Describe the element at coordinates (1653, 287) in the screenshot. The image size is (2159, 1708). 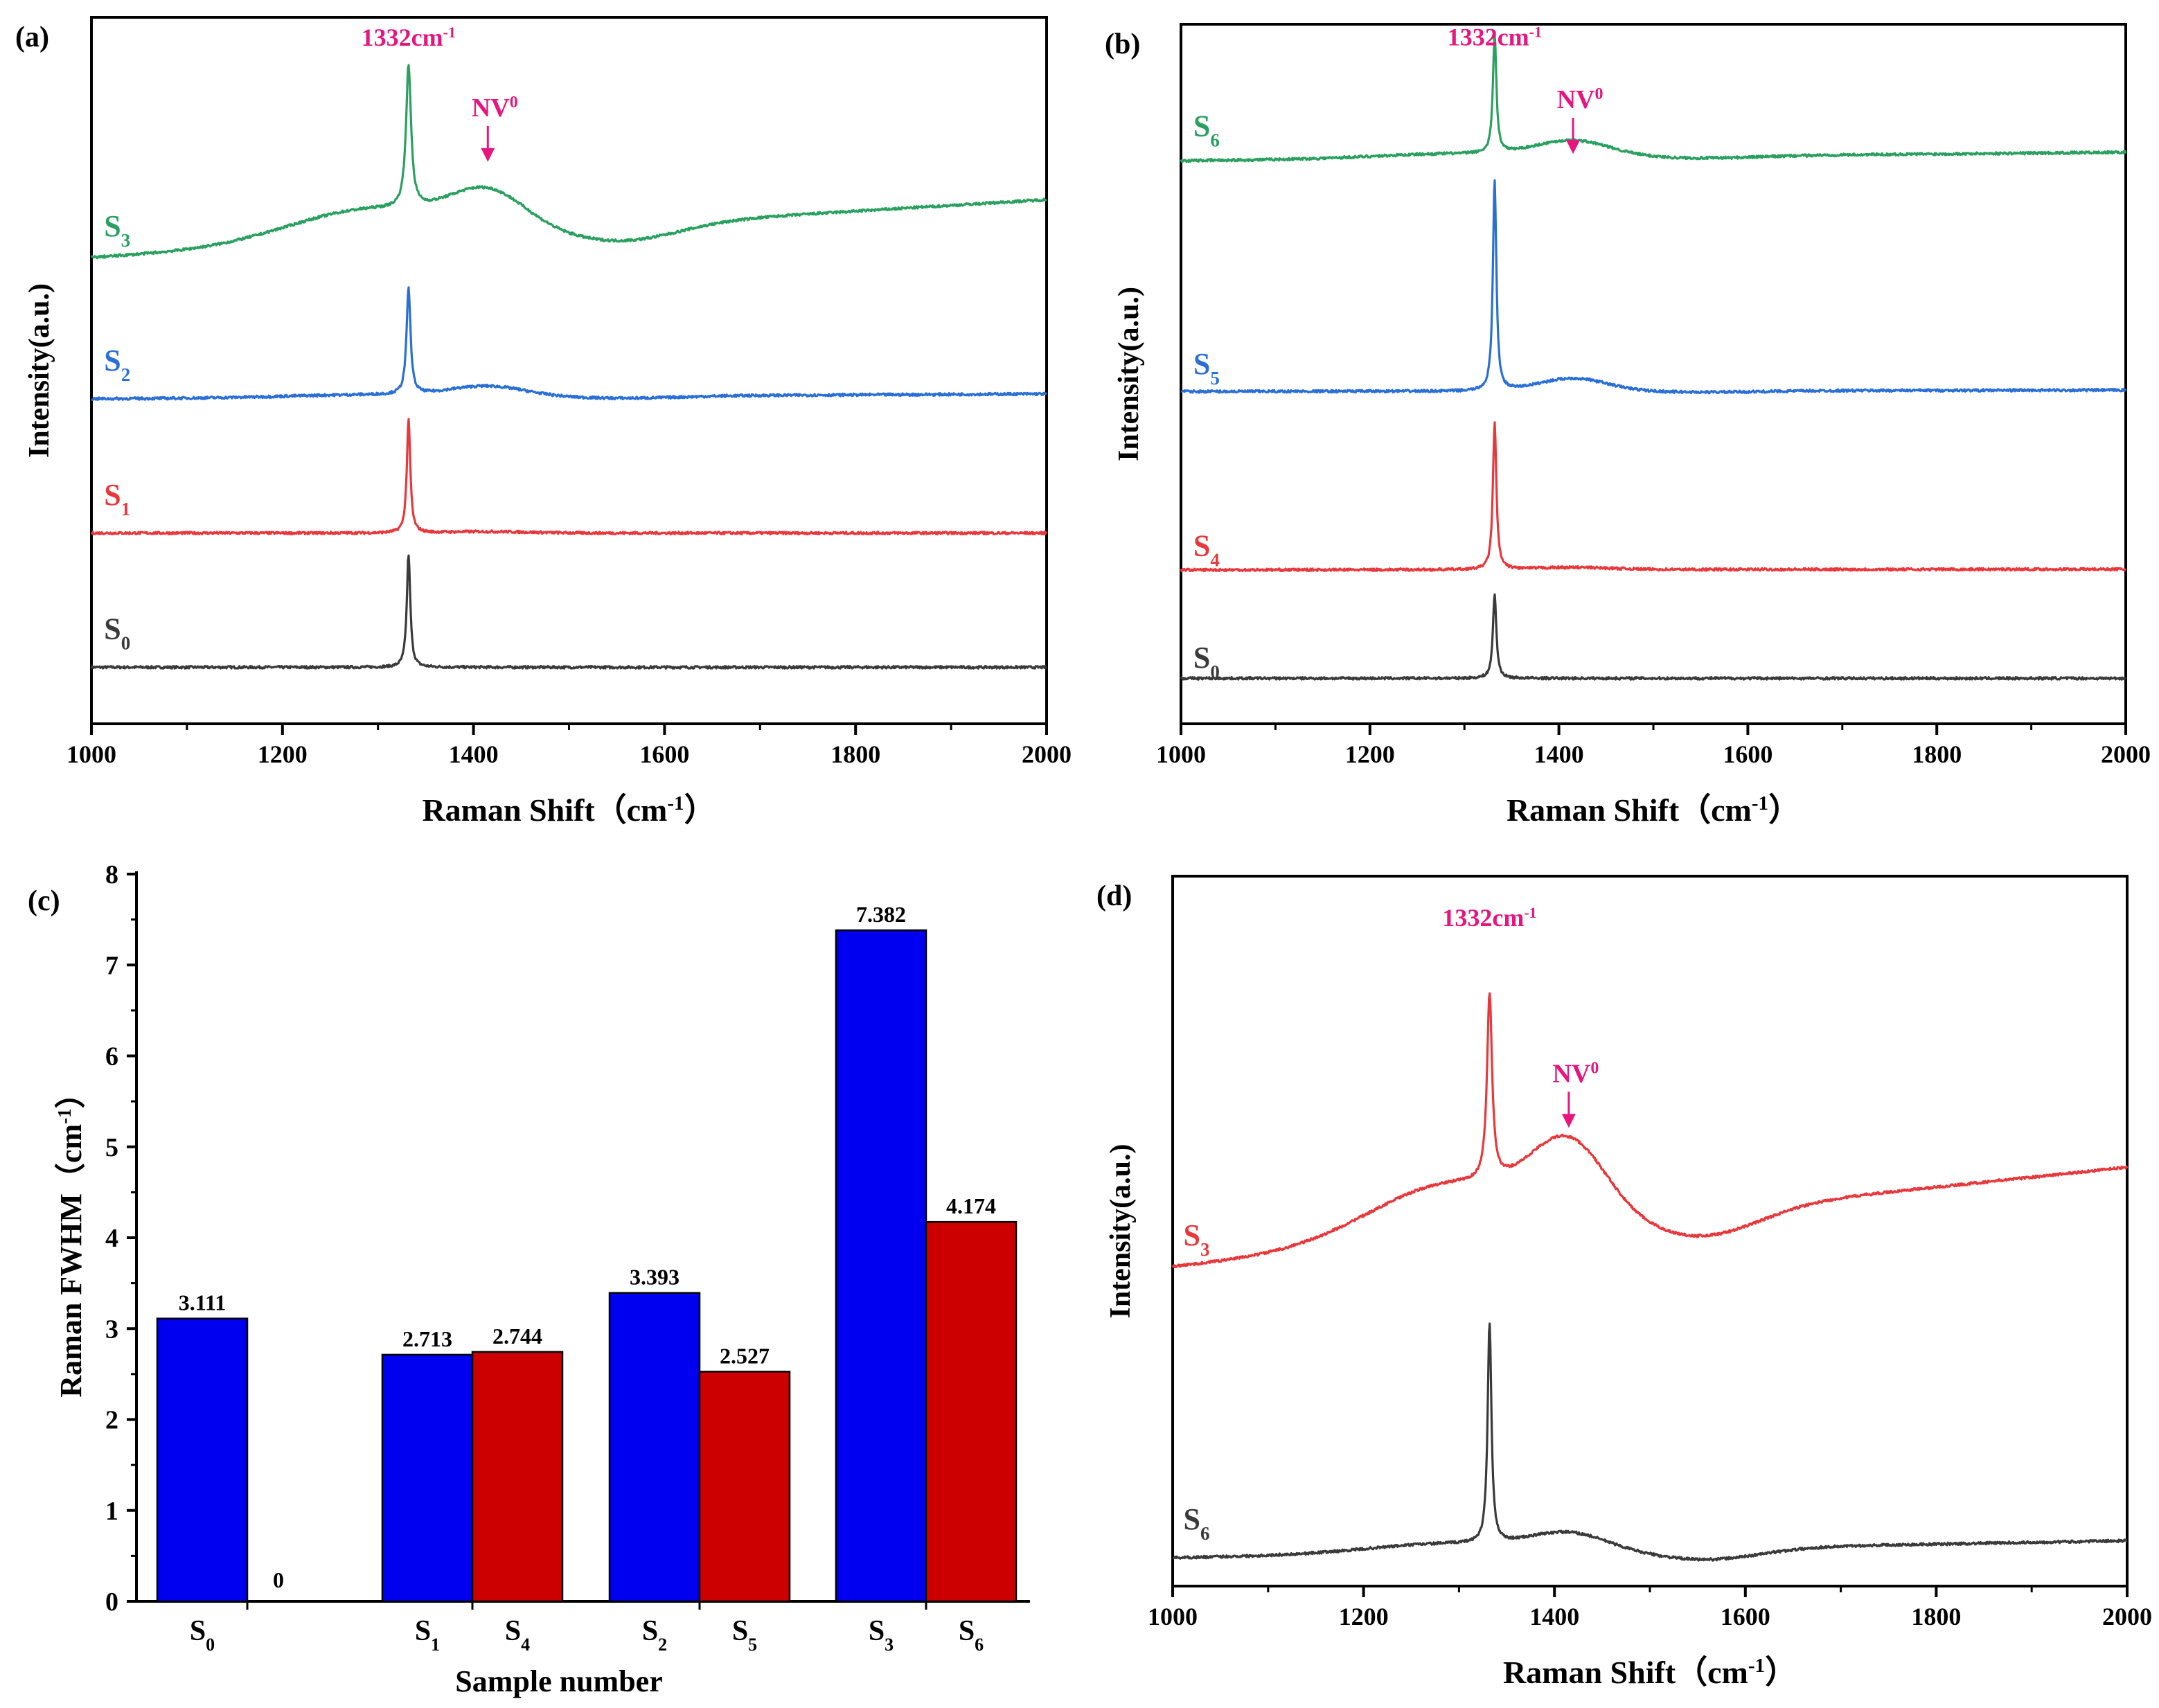
I see `series-s5` at that location.